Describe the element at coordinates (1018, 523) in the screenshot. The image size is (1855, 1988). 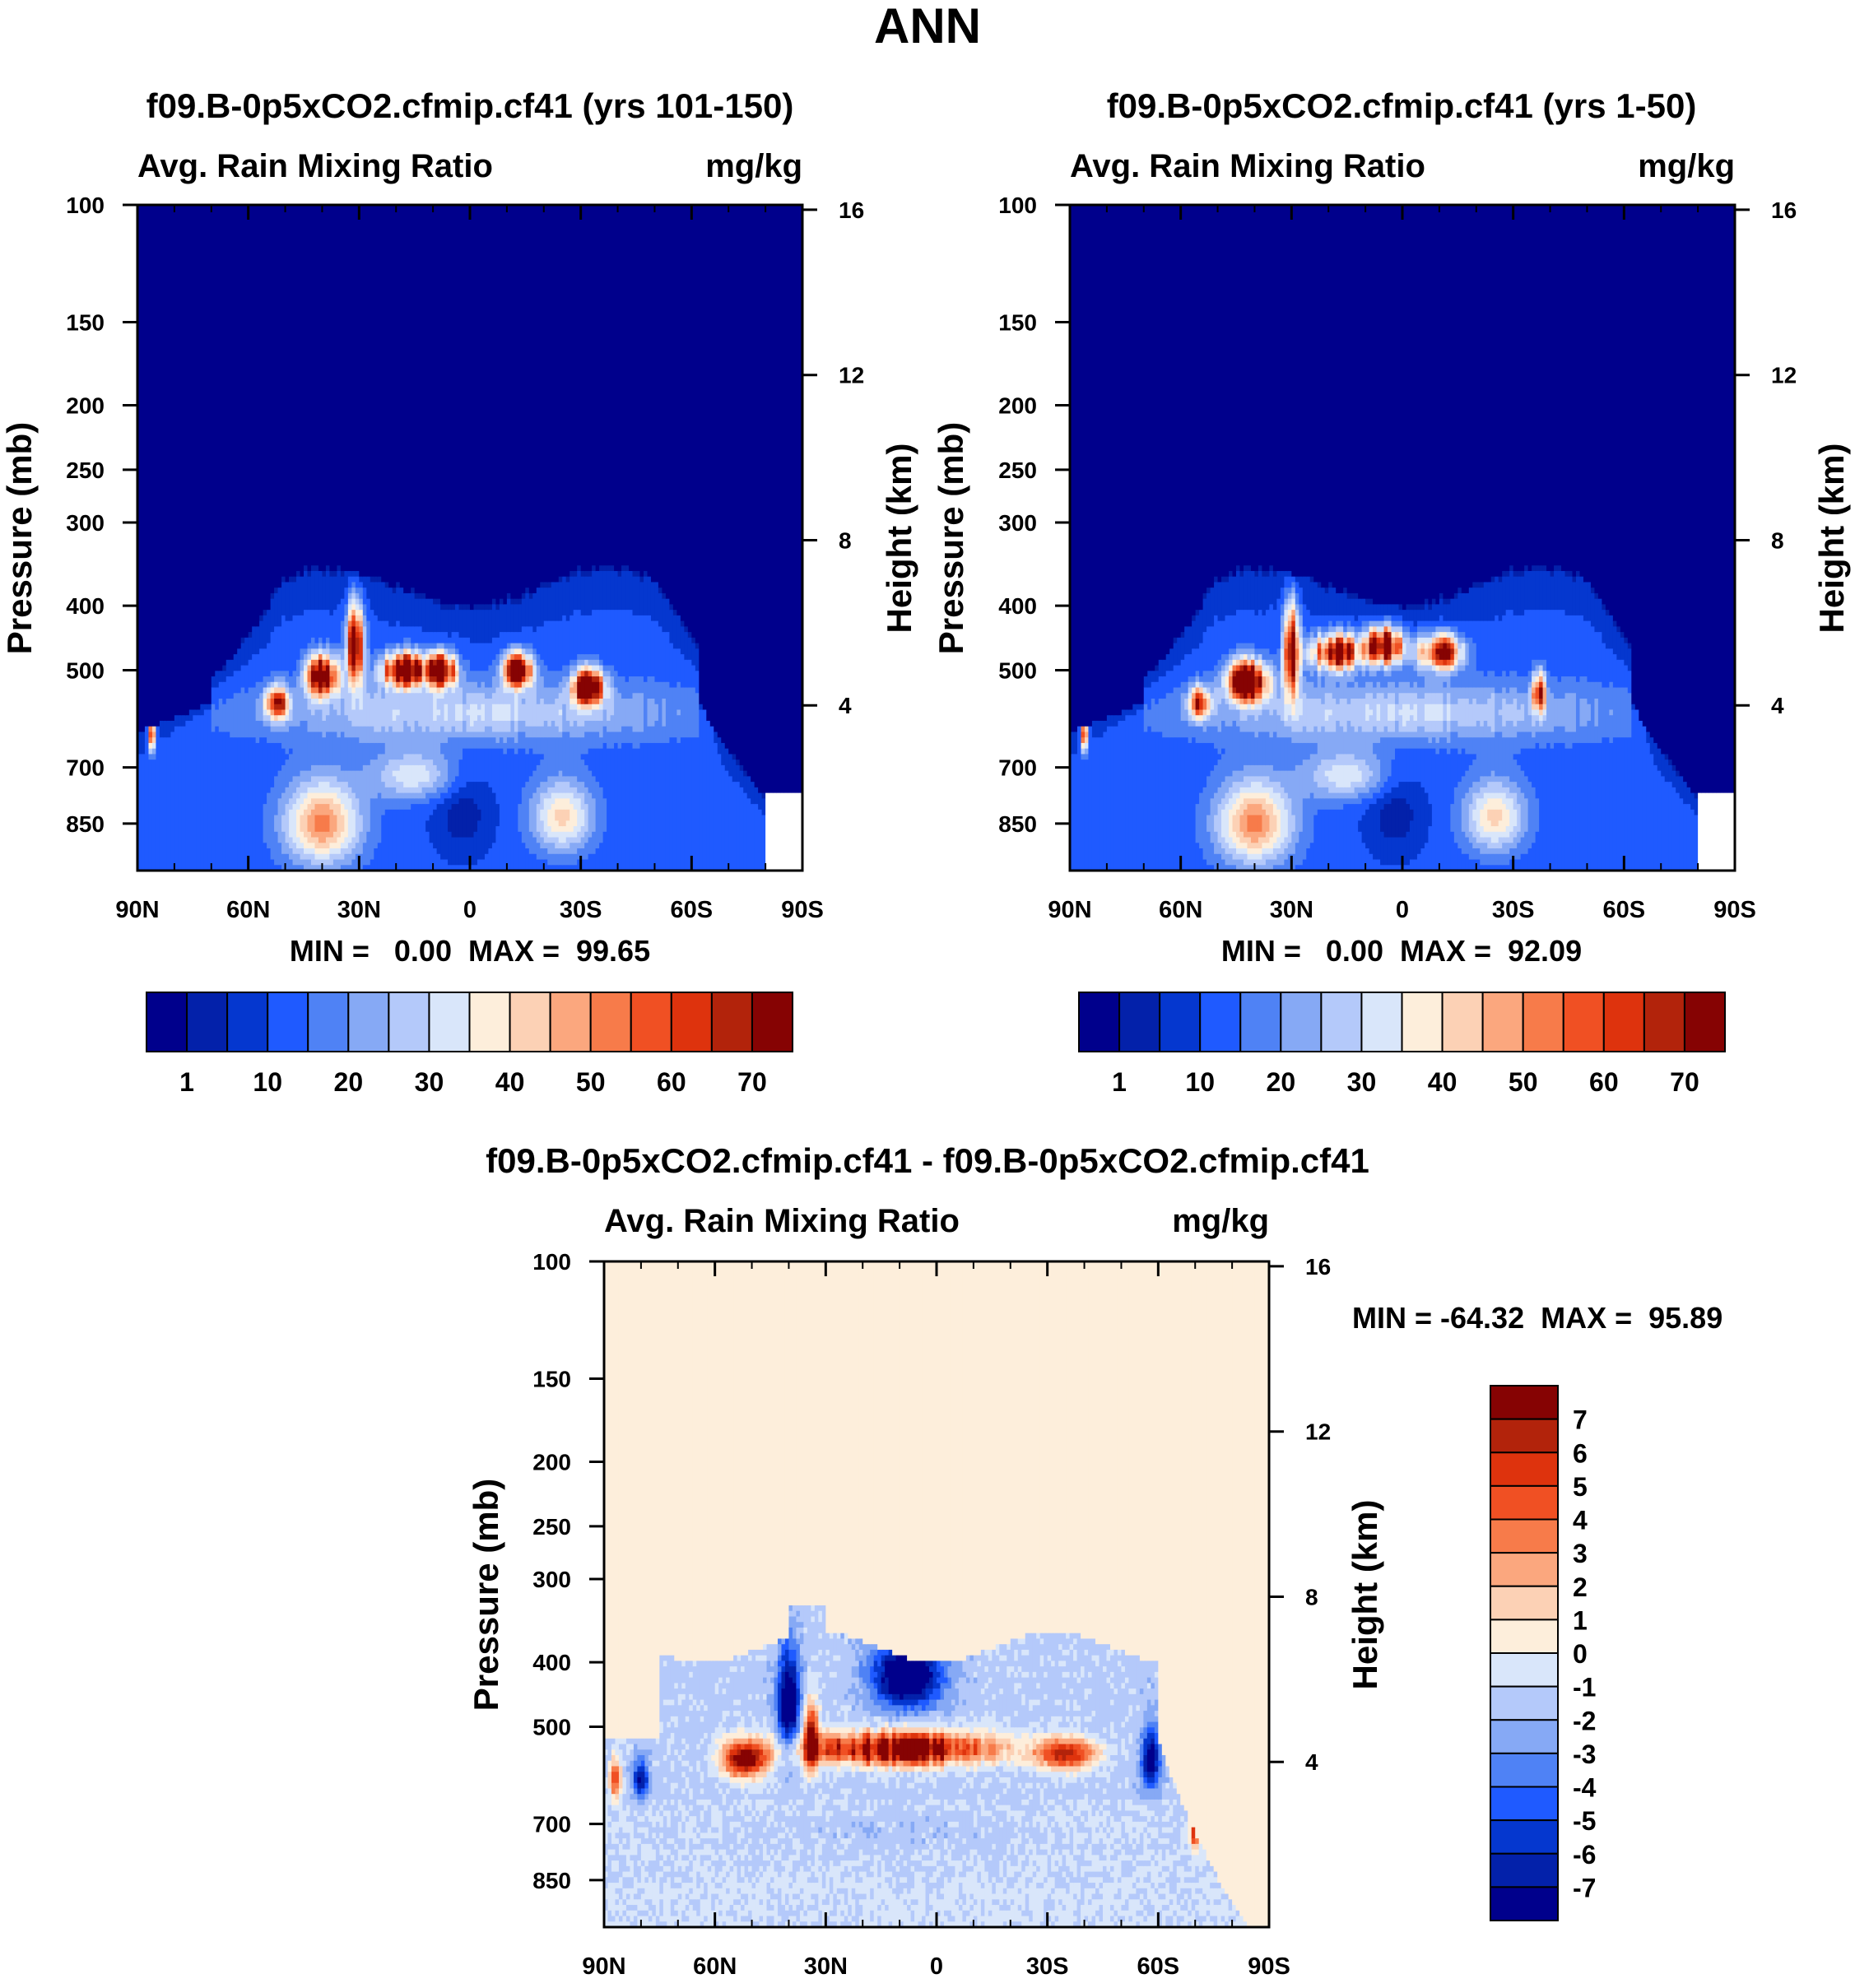
I see `y-tick-label: 300` at that location.